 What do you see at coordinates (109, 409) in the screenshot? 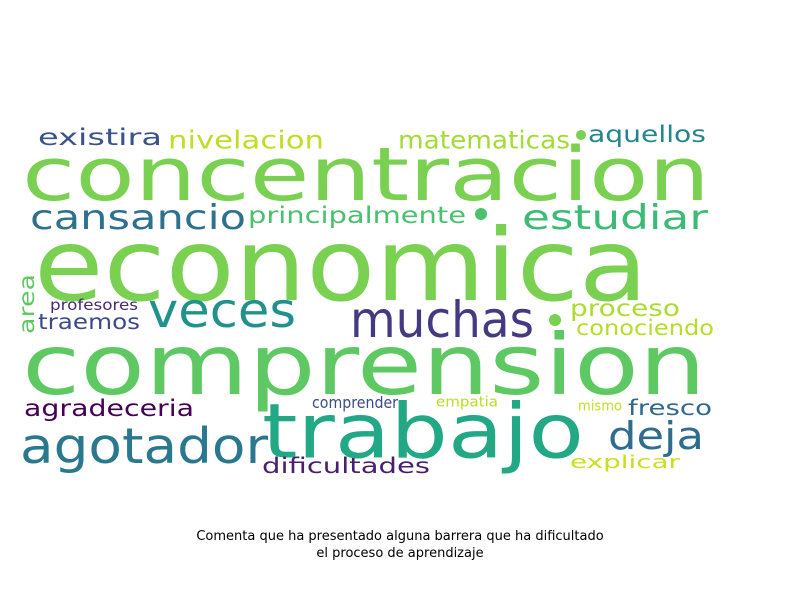
I see `word-agradeceria: agradeceria` at bounding box center [109, 409].